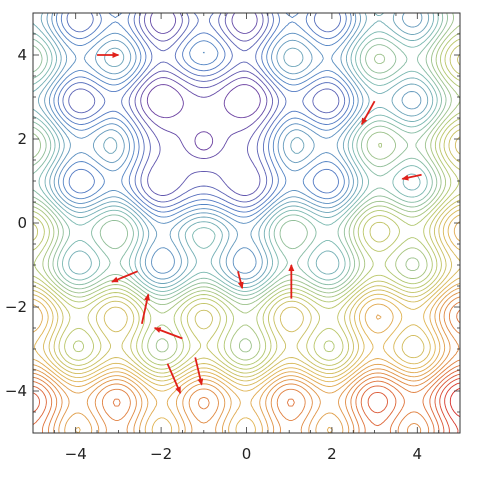  I want to click on x-tick-label: 2, so click(332, 454).